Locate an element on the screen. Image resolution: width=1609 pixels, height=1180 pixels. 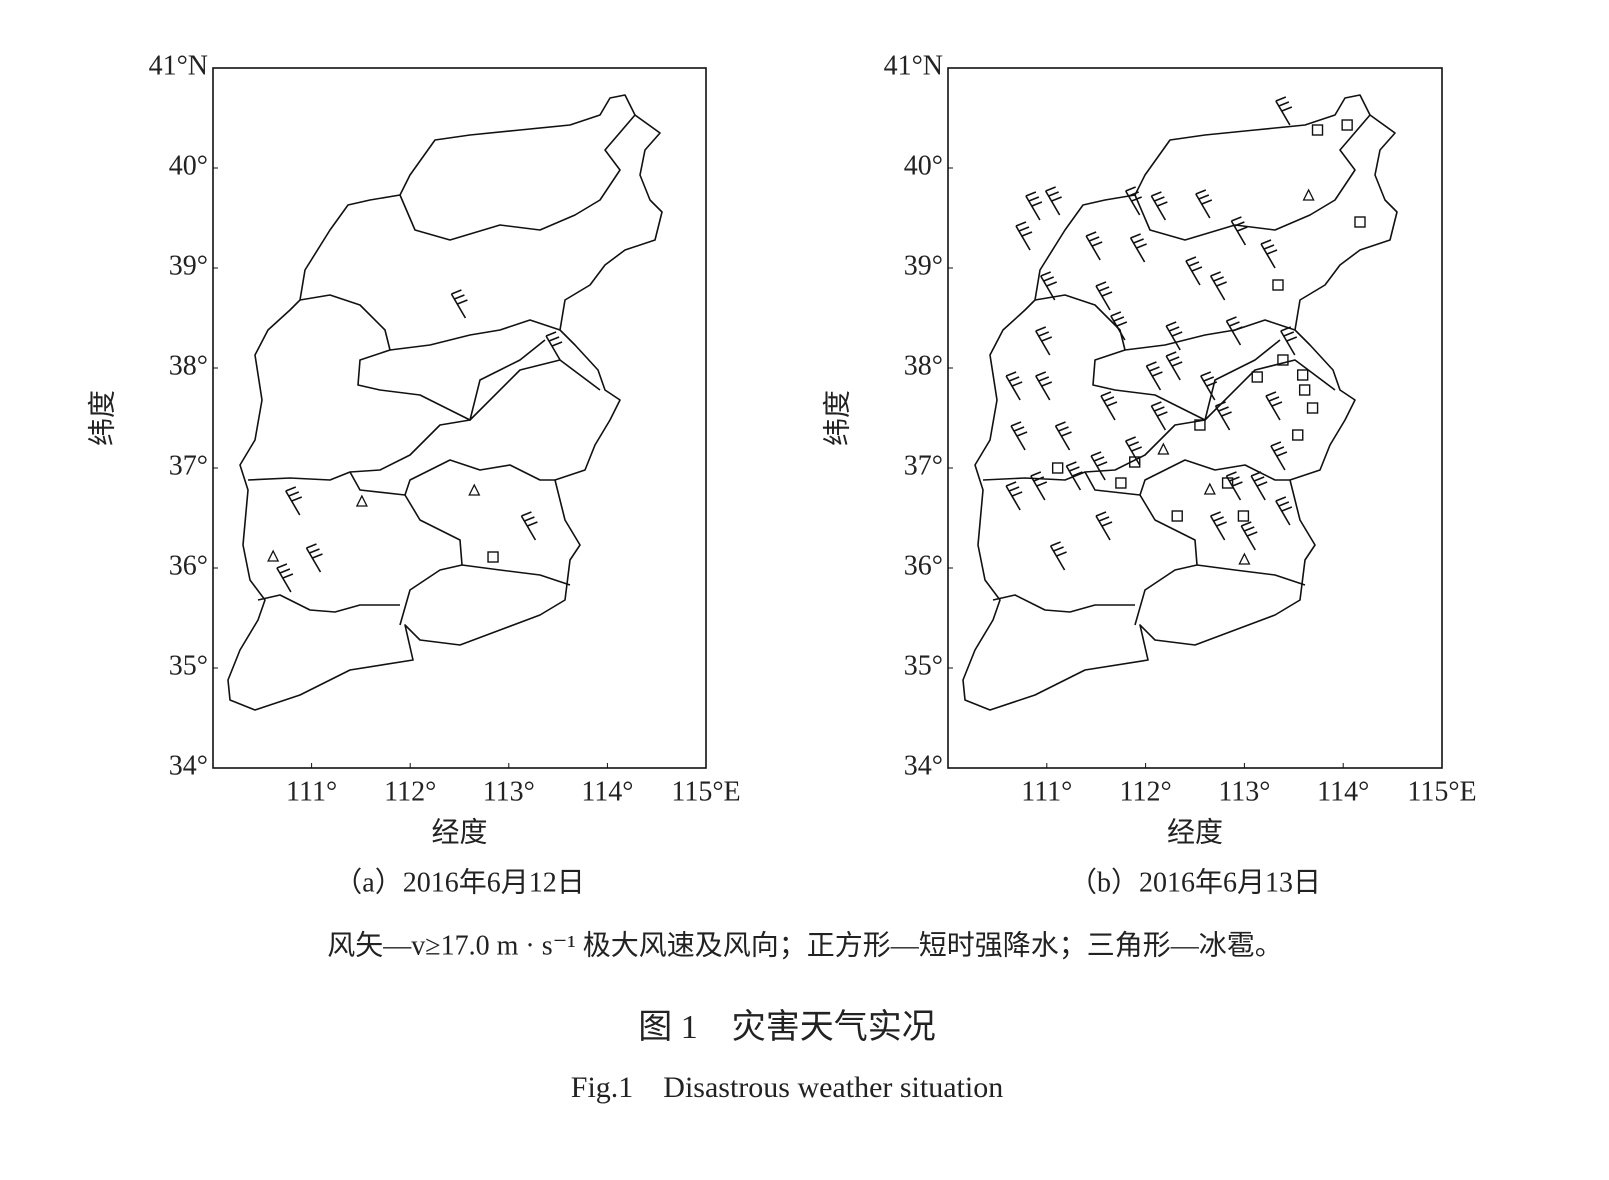
panel-caption: （a）2016年6月12日 is located at coordinates (459, 882).